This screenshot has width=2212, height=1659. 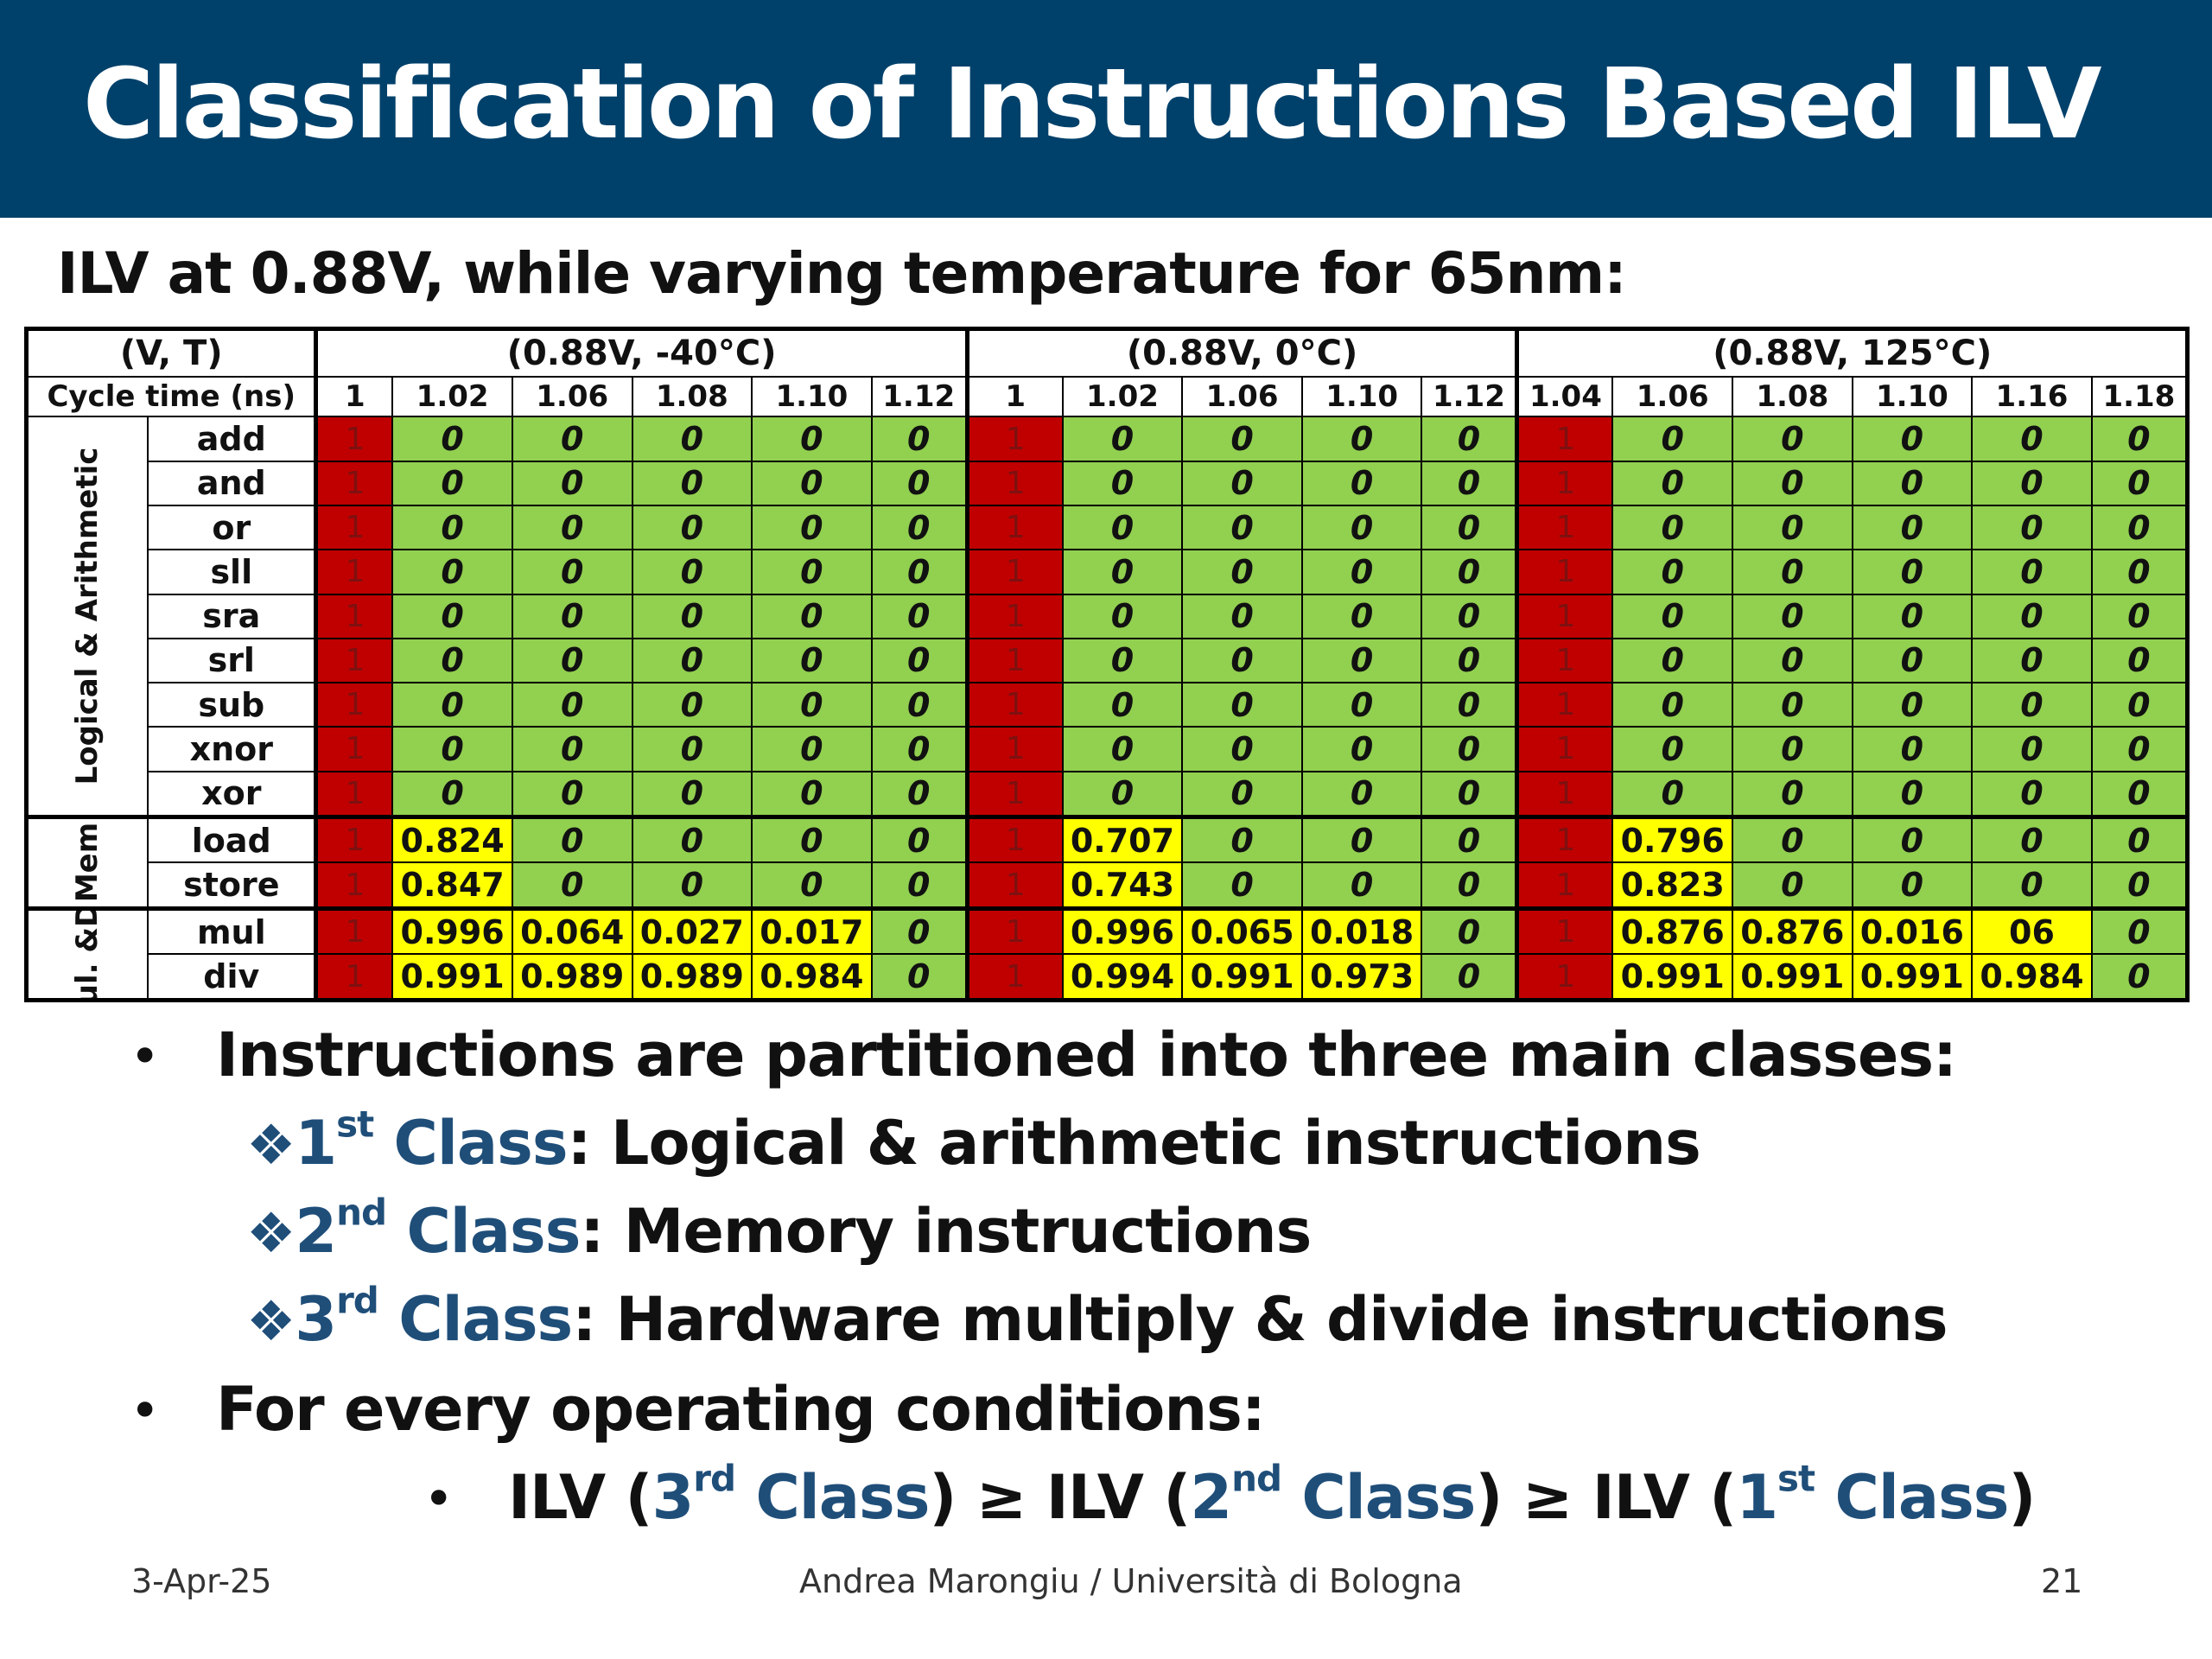 I want to click on ilv-value-cell: 0.824, so click(x=452, y=839).